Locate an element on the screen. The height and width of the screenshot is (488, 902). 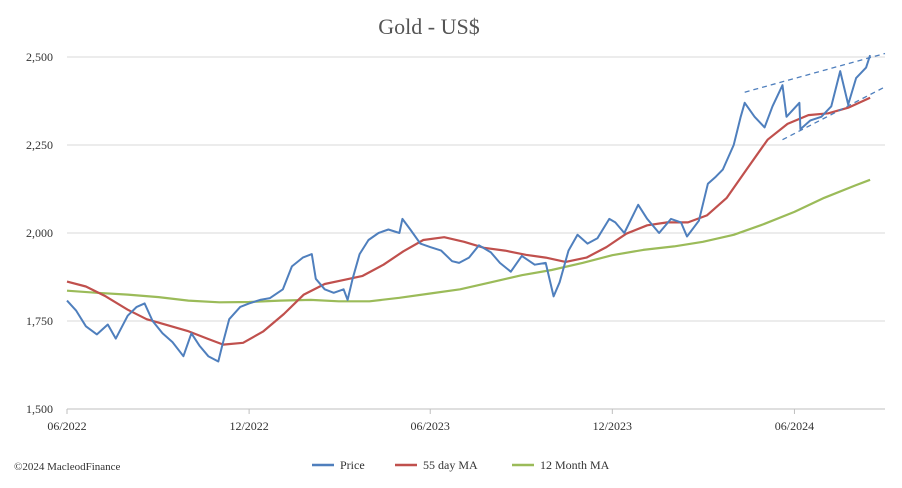
y-tick-label: 1,500 is located at coordinates (39, 409).